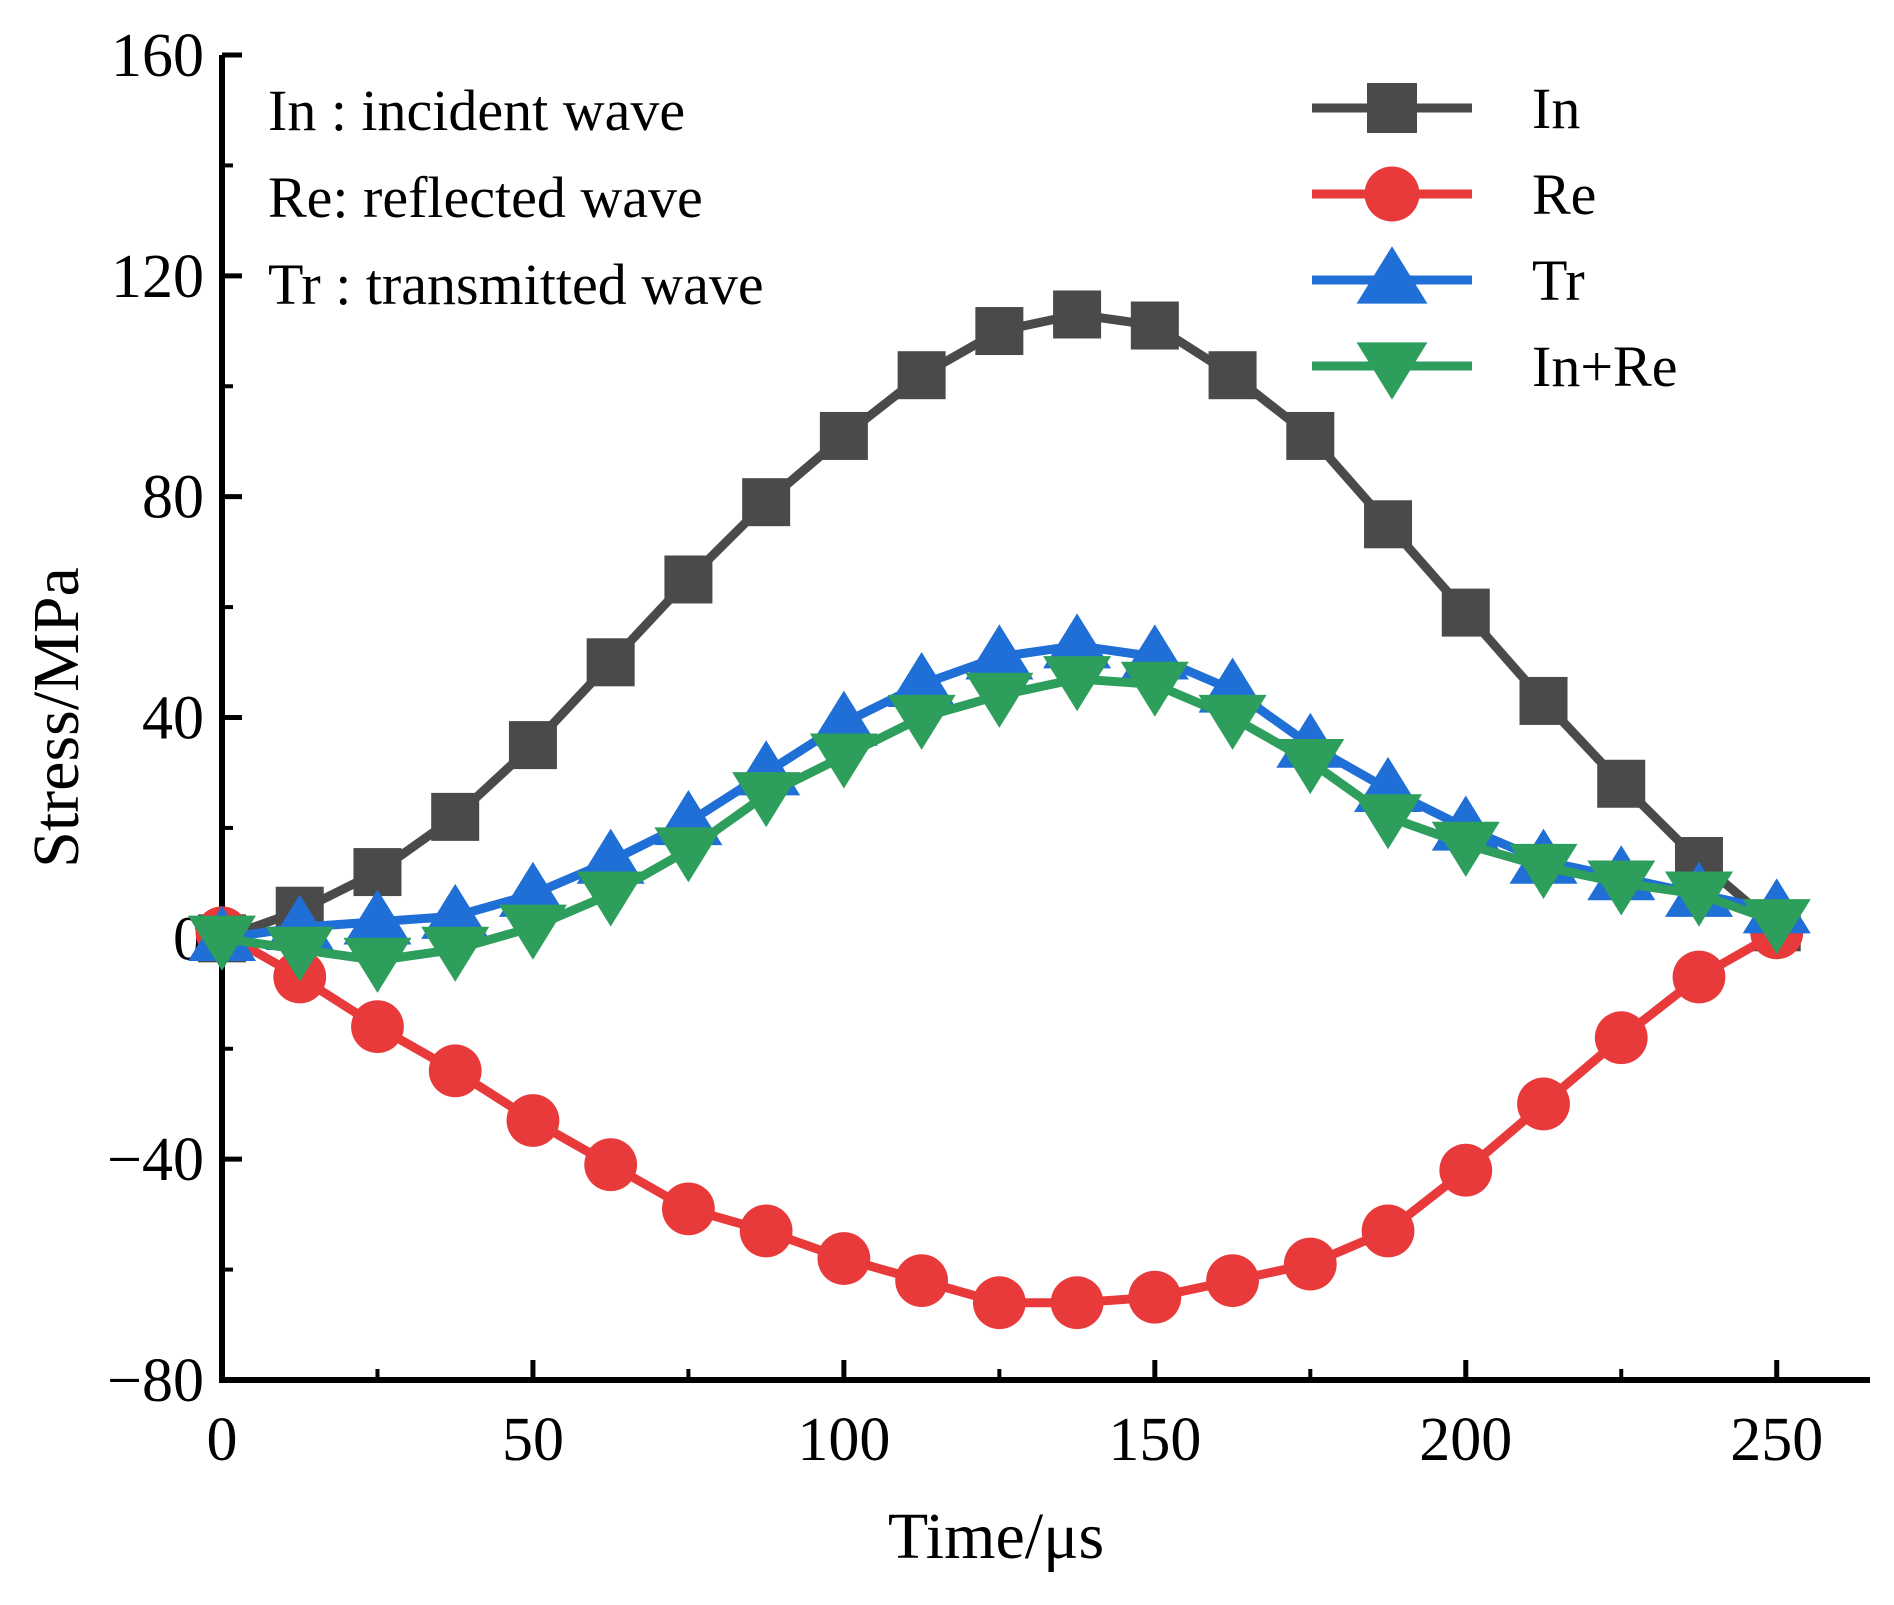 The image size is (1894, 1605). What do you see at coordinates (1494, 367) in the screenshot?
I see `legend-item: In+Re` at bounding box center [1494, 367].